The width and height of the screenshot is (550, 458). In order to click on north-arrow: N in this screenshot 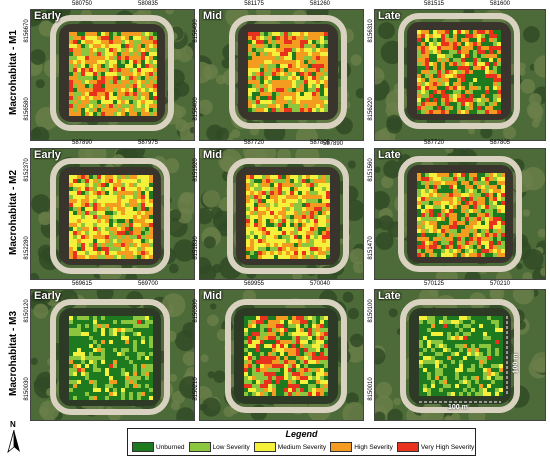, I will do `click(14, 437)`.